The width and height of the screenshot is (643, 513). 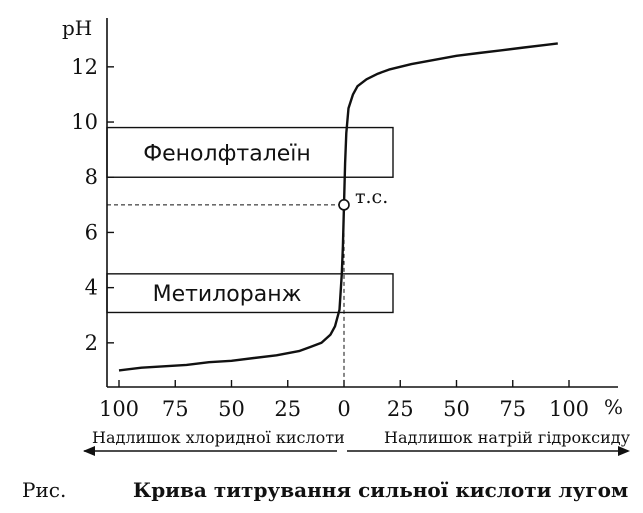 What do you see at coordinates (507, 437) in the screenshot?
I see `right-excess-label: Надлишок натрій гідроксиду` at bounding box center [507, 437].